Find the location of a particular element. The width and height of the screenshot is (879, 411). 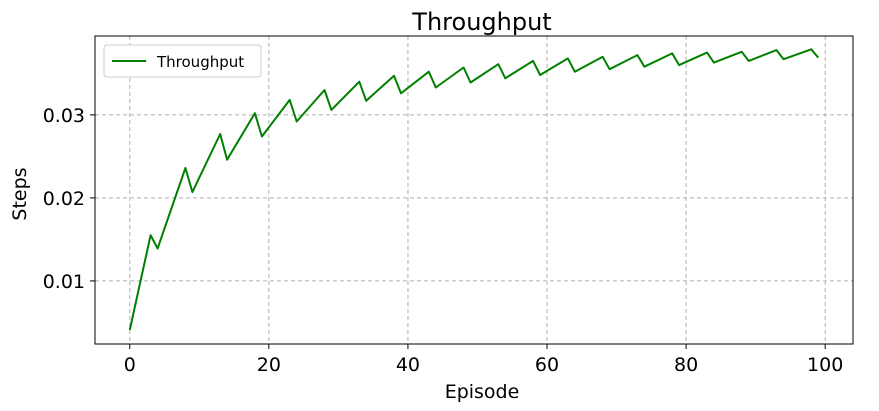

x-tick-label: 100 is located at coordinates (825, 365).